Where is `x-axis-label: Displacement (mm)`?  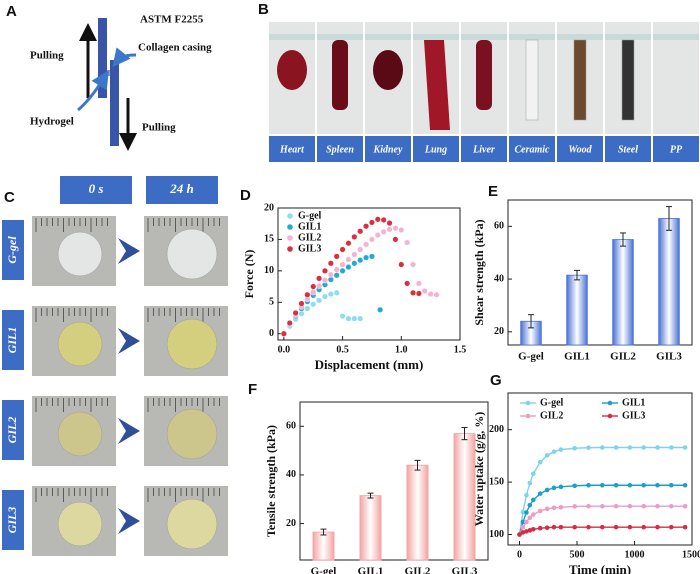
x-axis-label: Displacement (mm) is located at coordinates (369, 364).